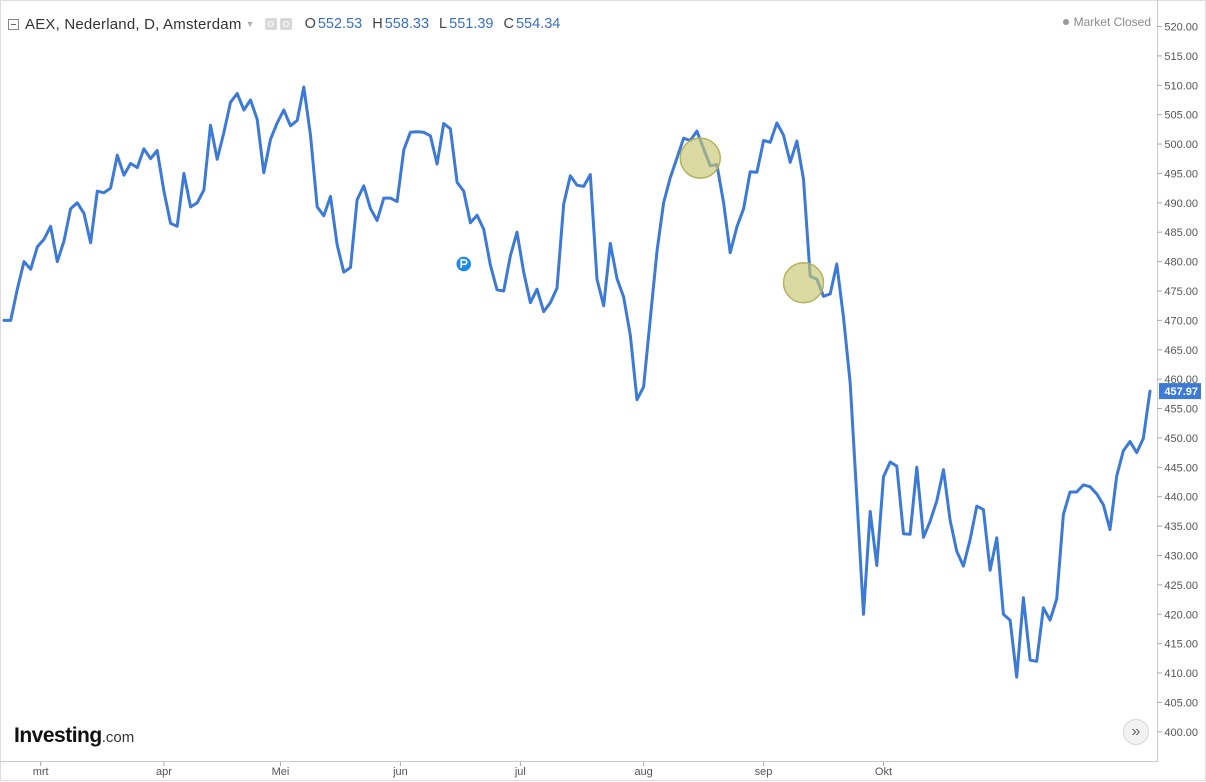  What do you see at coordinates (250, 24) in the screenshot?
I see `caret-down-icon: ▾` at bounding box center [250, 24].